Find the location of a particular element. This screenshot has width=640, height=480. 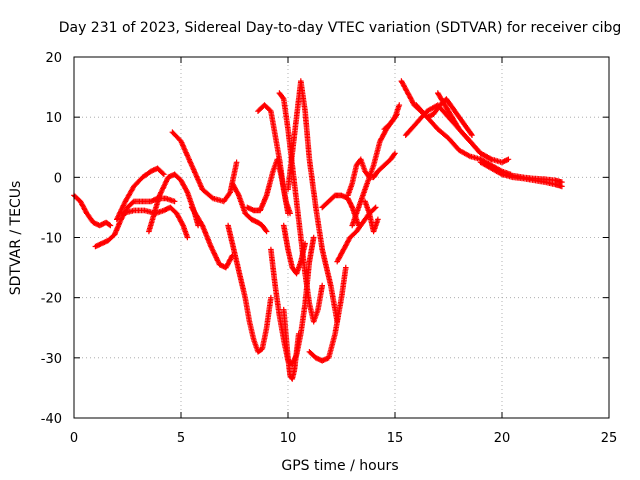

y-tick-label: 20 is located at coordinates (53, 58).